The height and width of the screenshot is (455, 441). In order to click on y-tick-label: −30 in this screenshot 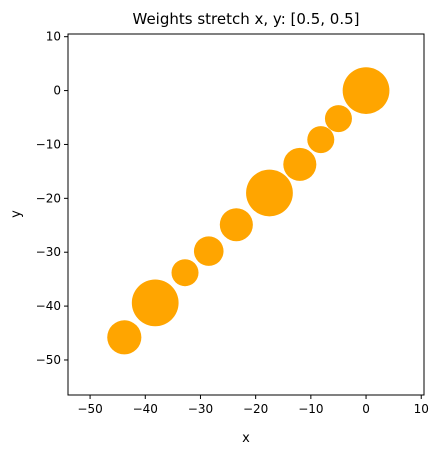, I will do `click(48, 252)`.